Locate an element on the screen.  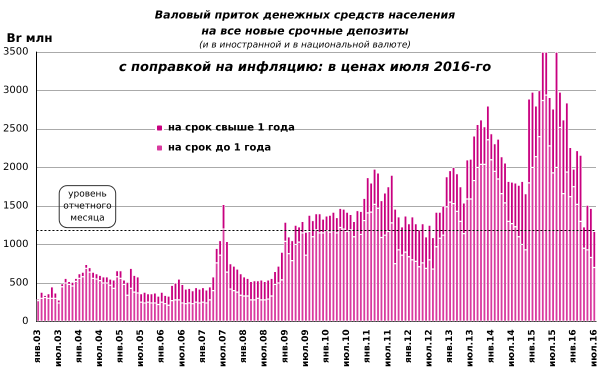
y-axis-title: Br млн is located at coordinates (29, 38).